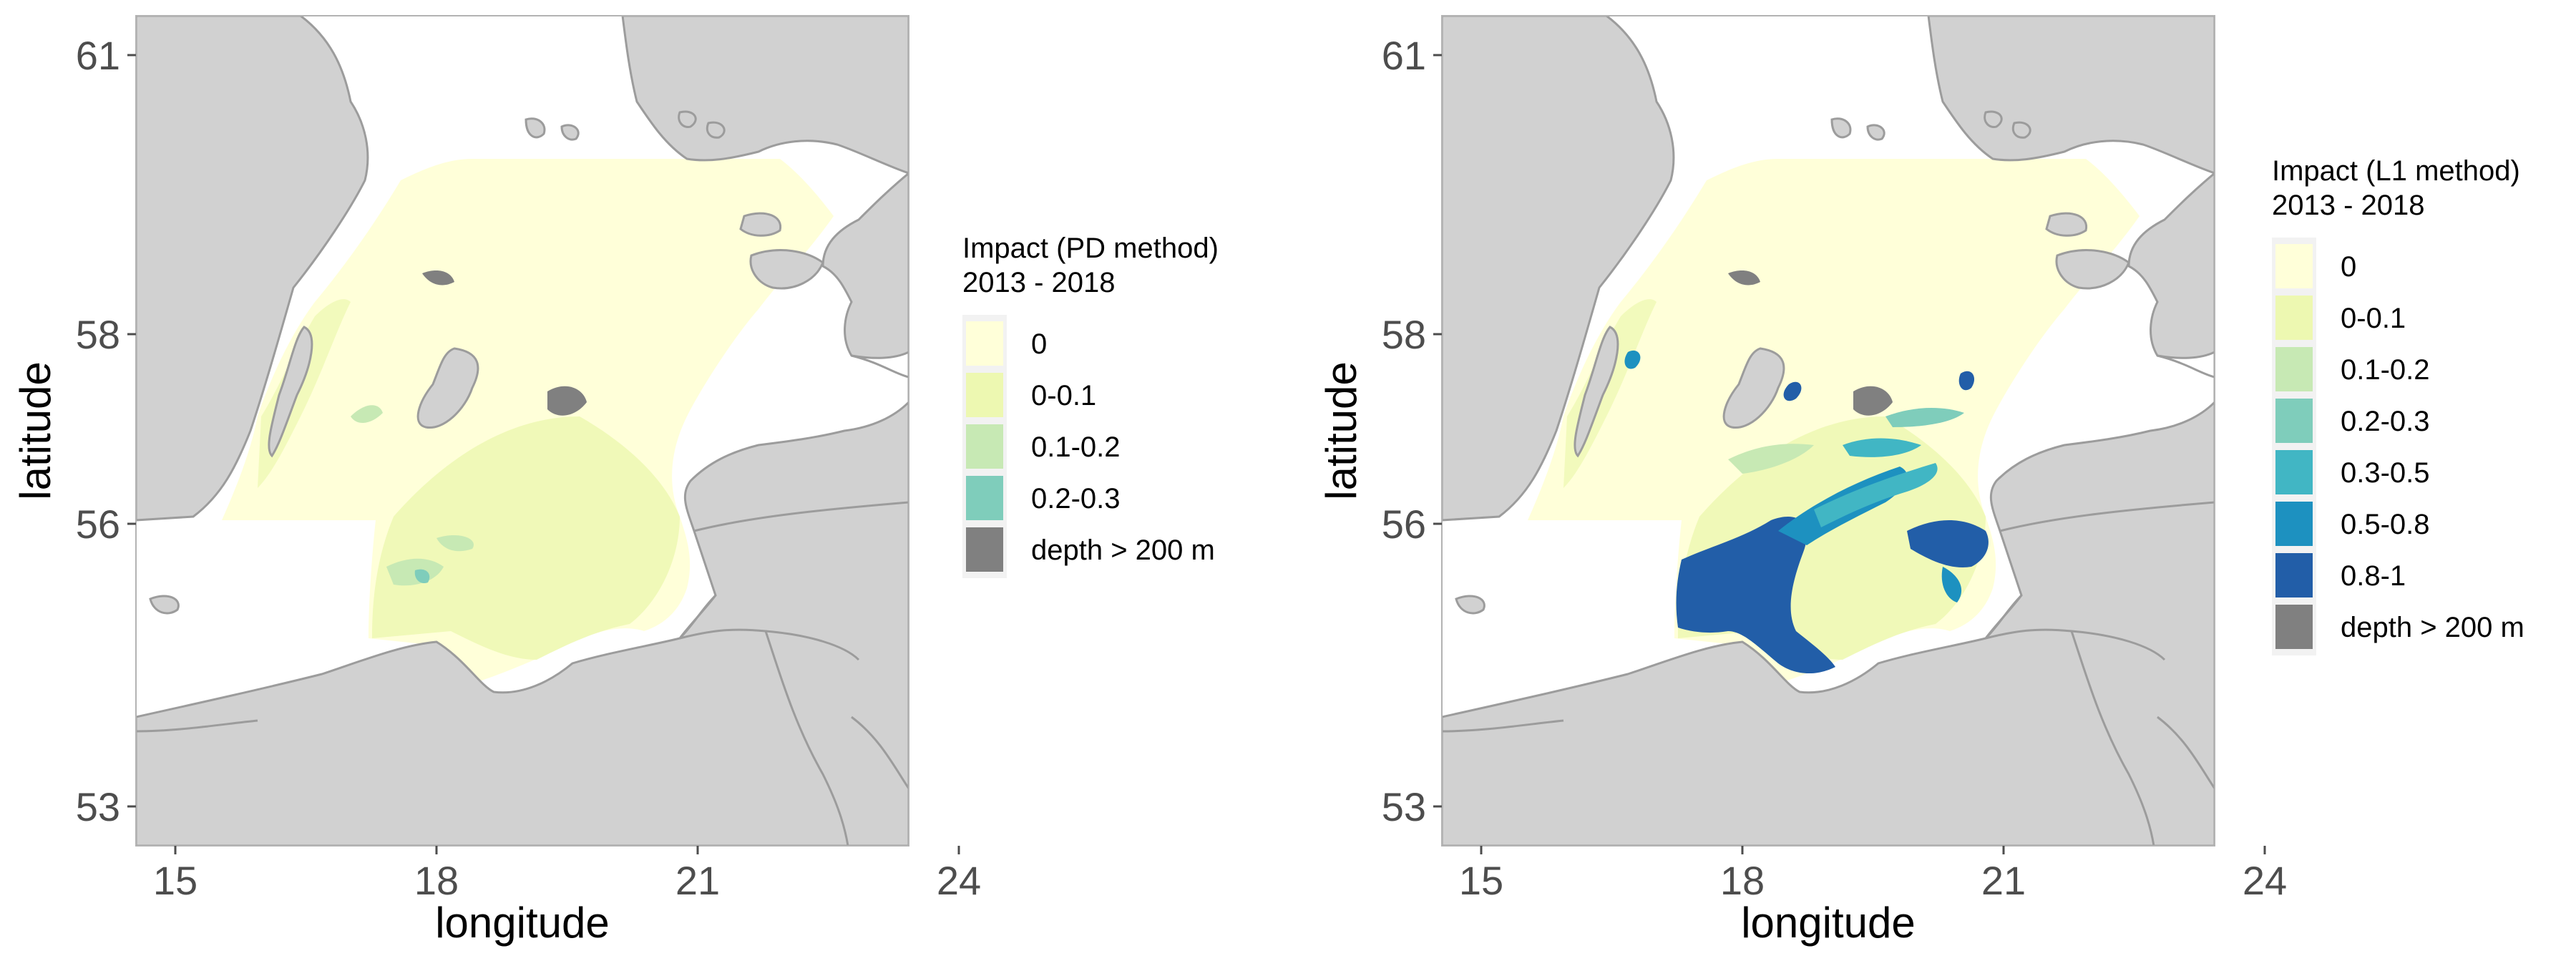 This screenshot has height=966, width=2576. I want to click on legend-label: 0.8-1, so click(2373, 576).